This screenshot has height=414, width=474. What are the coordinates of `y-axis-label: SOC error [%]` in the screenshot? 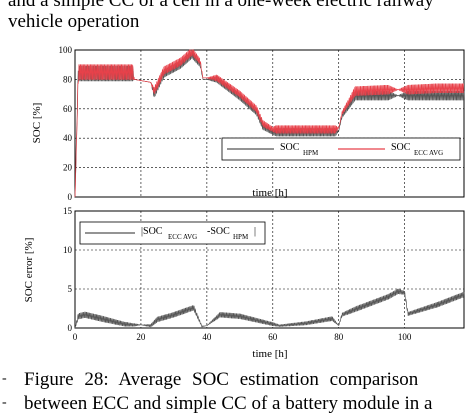 It's located at (29, 270).